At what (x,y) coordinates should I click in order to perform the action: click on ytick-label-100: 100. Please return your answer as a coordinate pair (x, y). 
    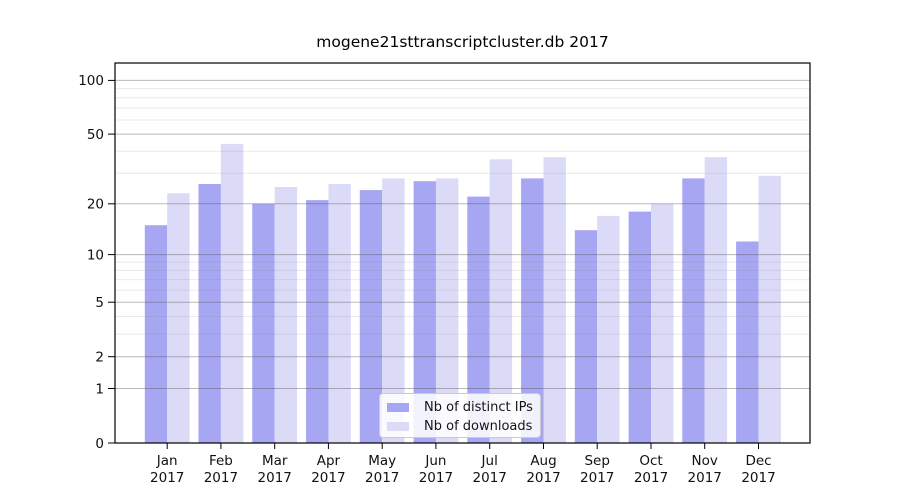
    Looking at the image, I should click on (91, 81).